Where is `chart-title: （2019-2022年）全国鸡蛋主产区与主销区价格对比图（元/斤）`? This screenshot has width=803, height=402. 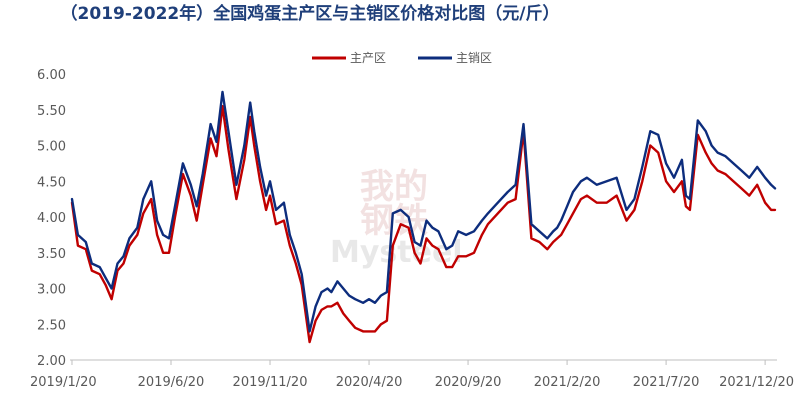
chart-title: （2019-2022年）全国鸡蛋主产区与主销区价格对比图（元/斤） is located at coordinates (310, 14).